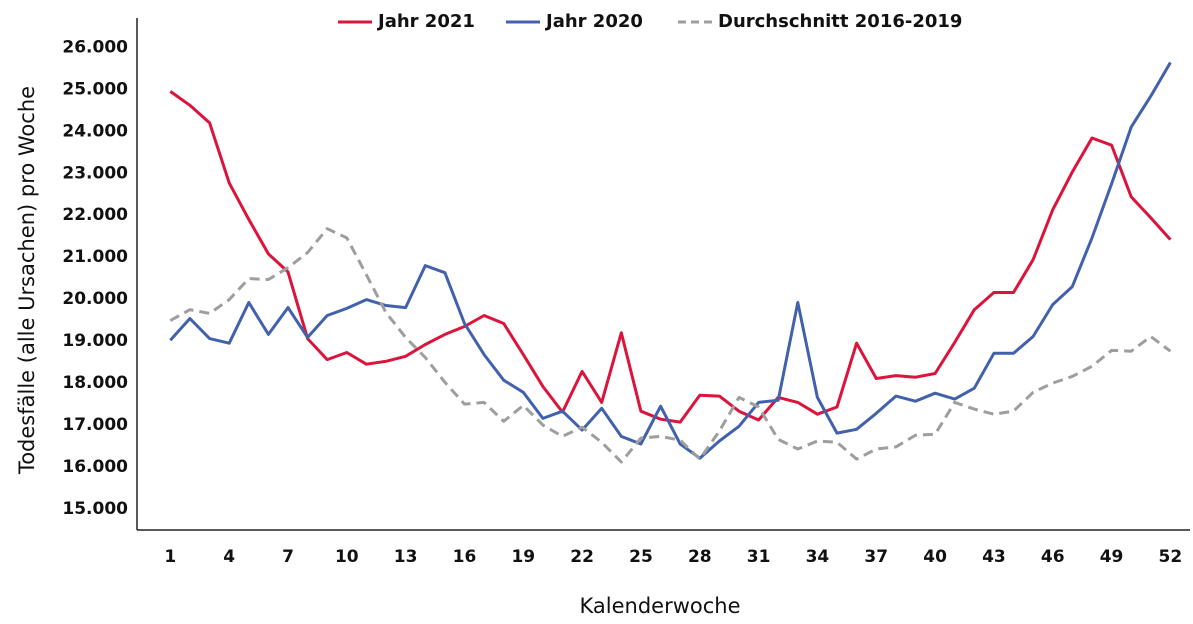 Image resolution: width=1193 pixels, height=624 pixels. I want to click on x-tick-label: 31, so click(759, 557).